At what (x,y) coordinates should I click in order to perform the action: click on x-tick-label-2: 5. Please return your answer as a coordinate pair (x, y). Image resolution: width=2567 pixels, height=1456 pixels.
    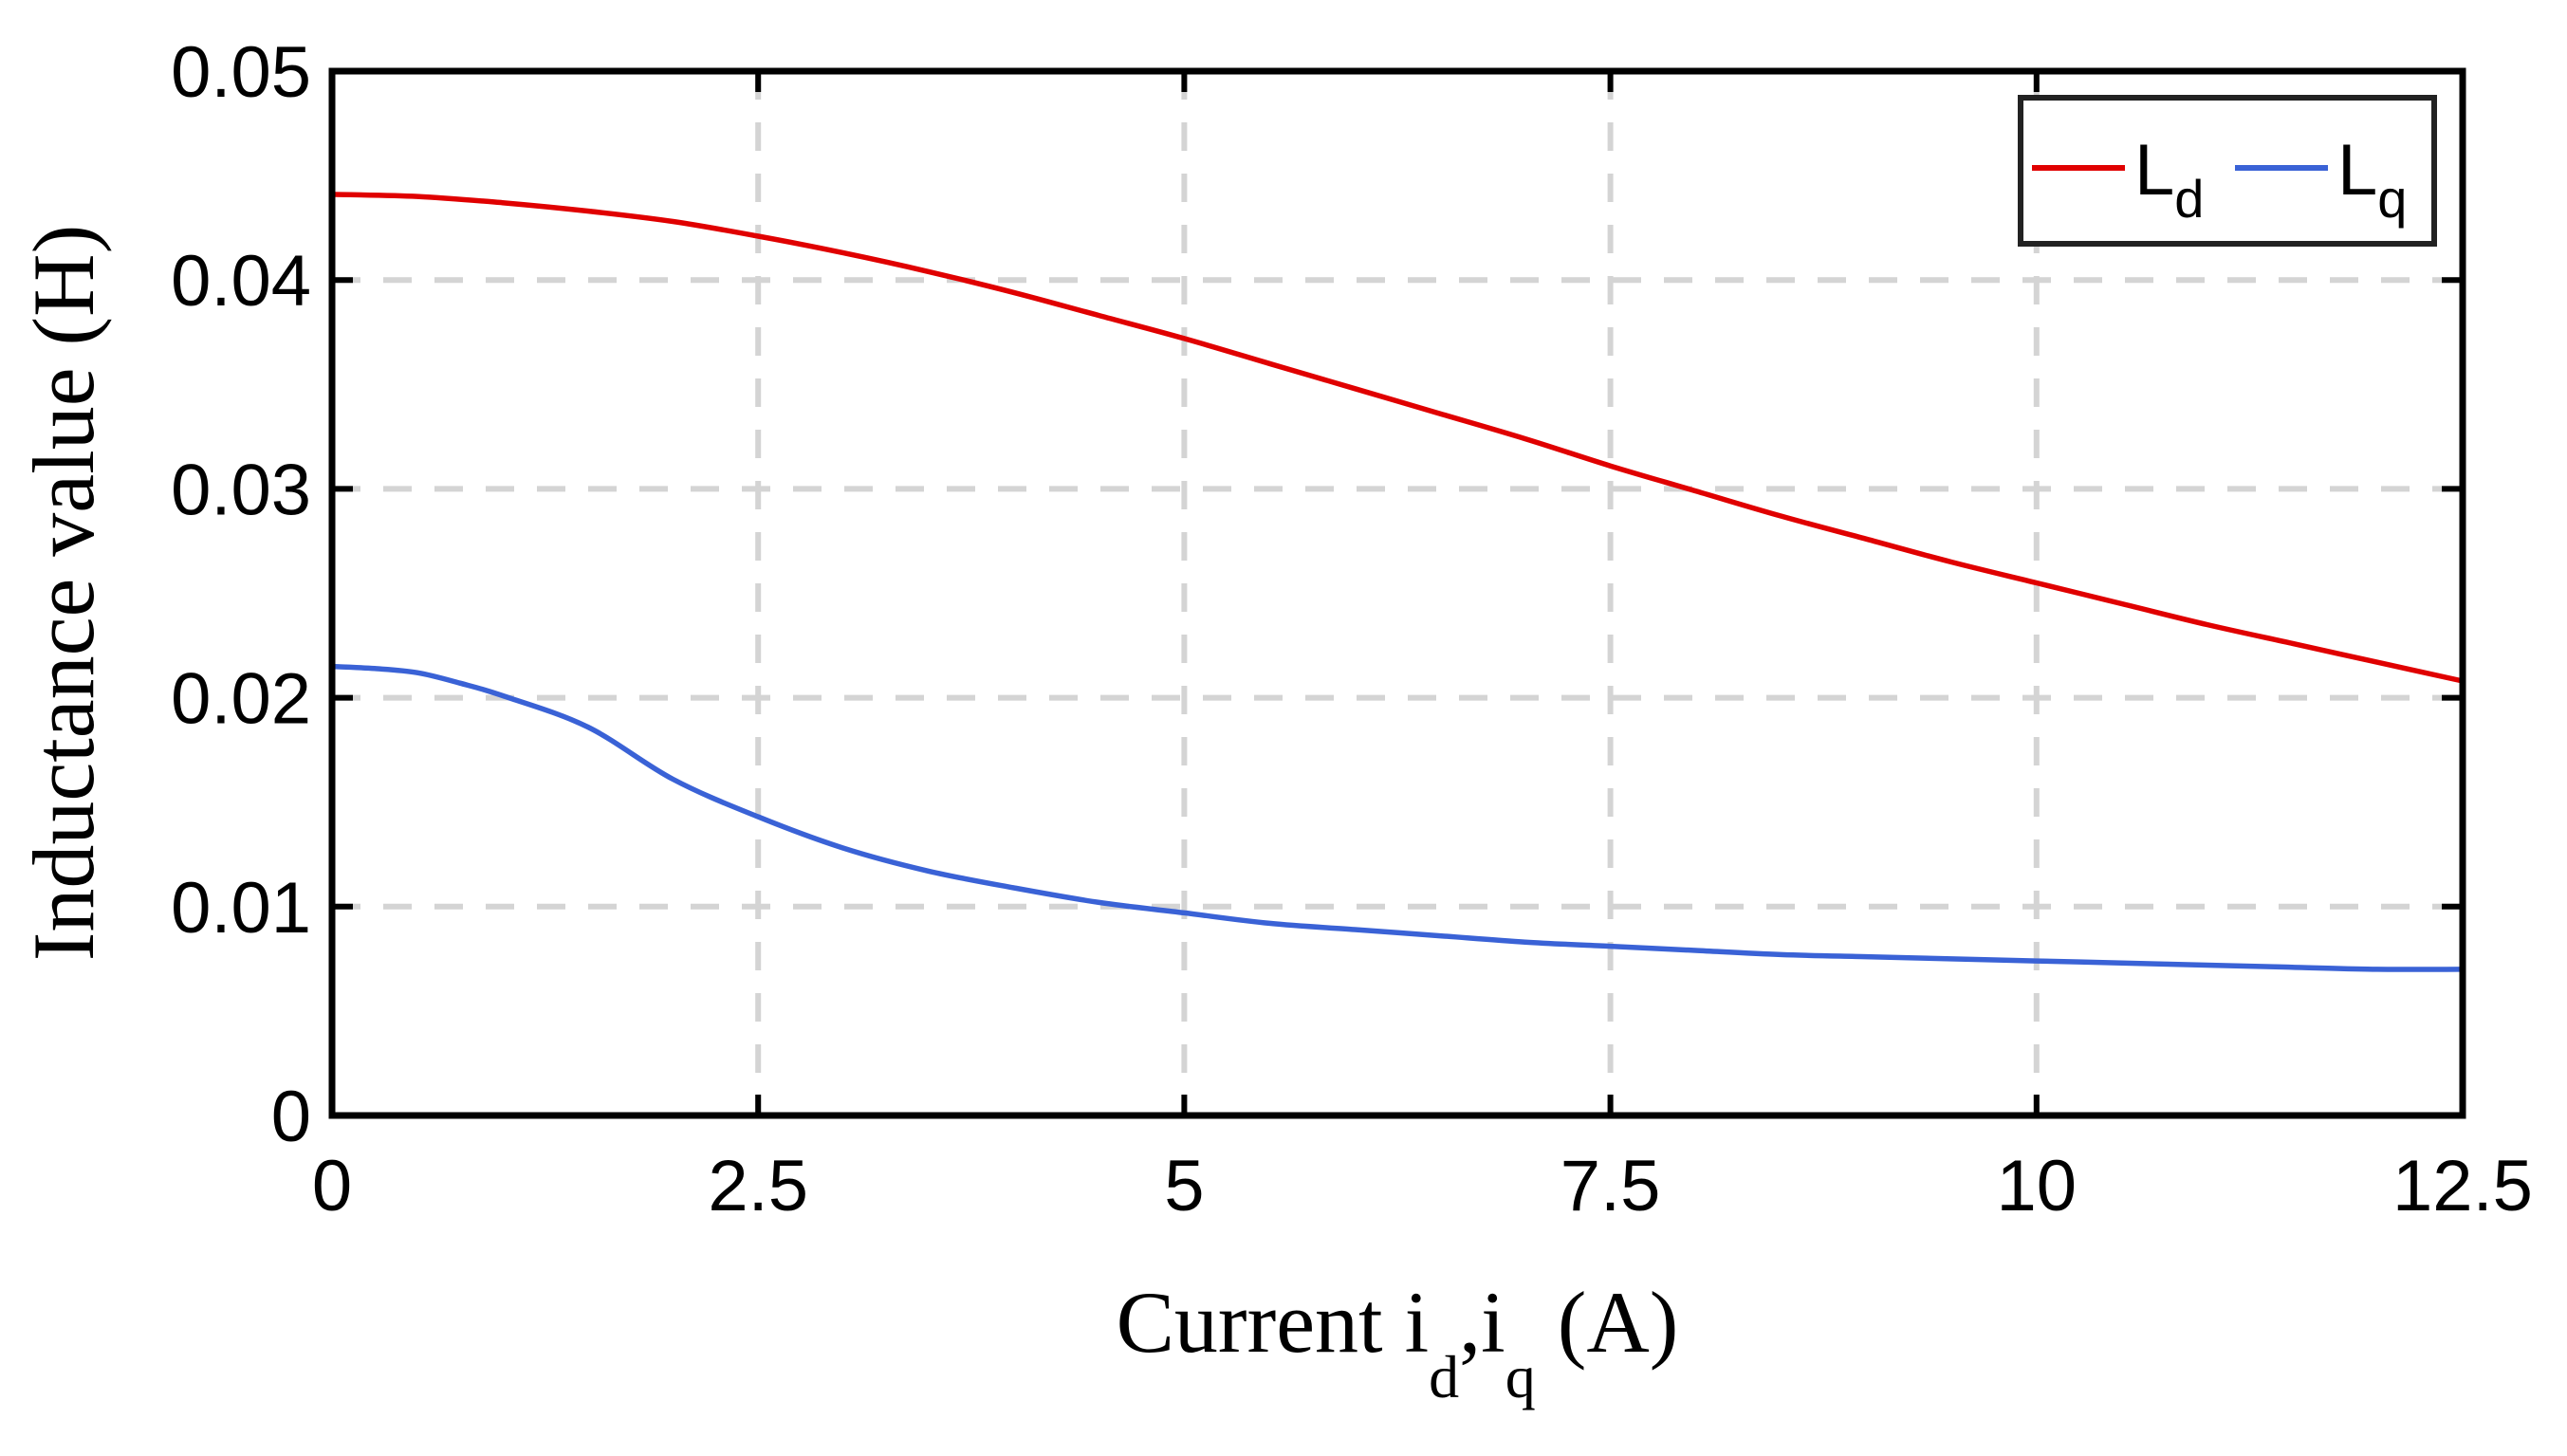
    Looking at the image, I should click on (1184, 1186).